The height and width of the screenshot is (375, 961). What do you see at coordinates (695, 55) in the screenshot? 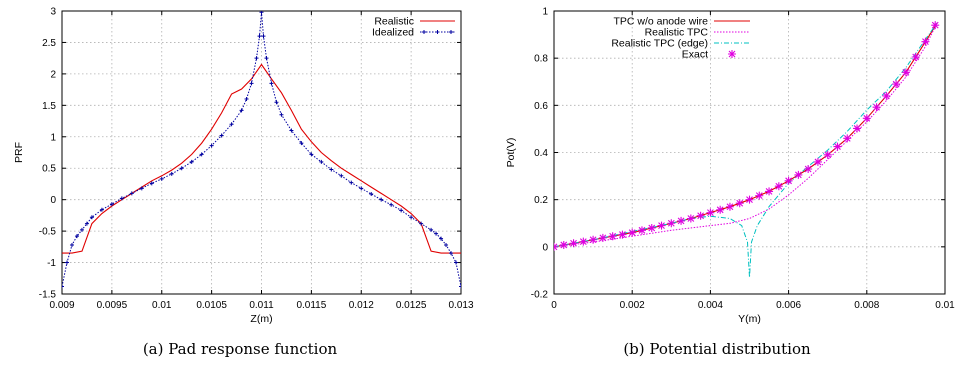
I see `b-series-exact-legend-label: Exact` at bounding box center [695, 55].